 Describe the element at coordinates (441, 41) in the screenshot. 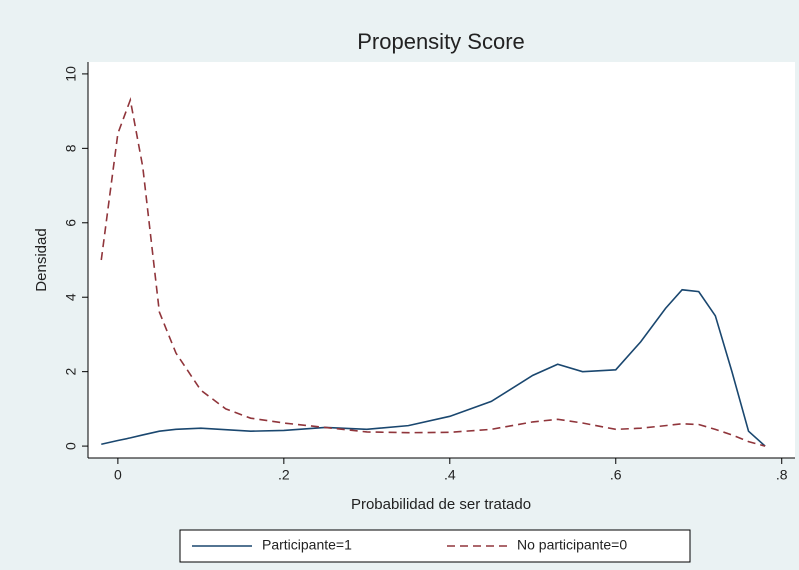

I see `chart-title: Propensity Score` at that location.